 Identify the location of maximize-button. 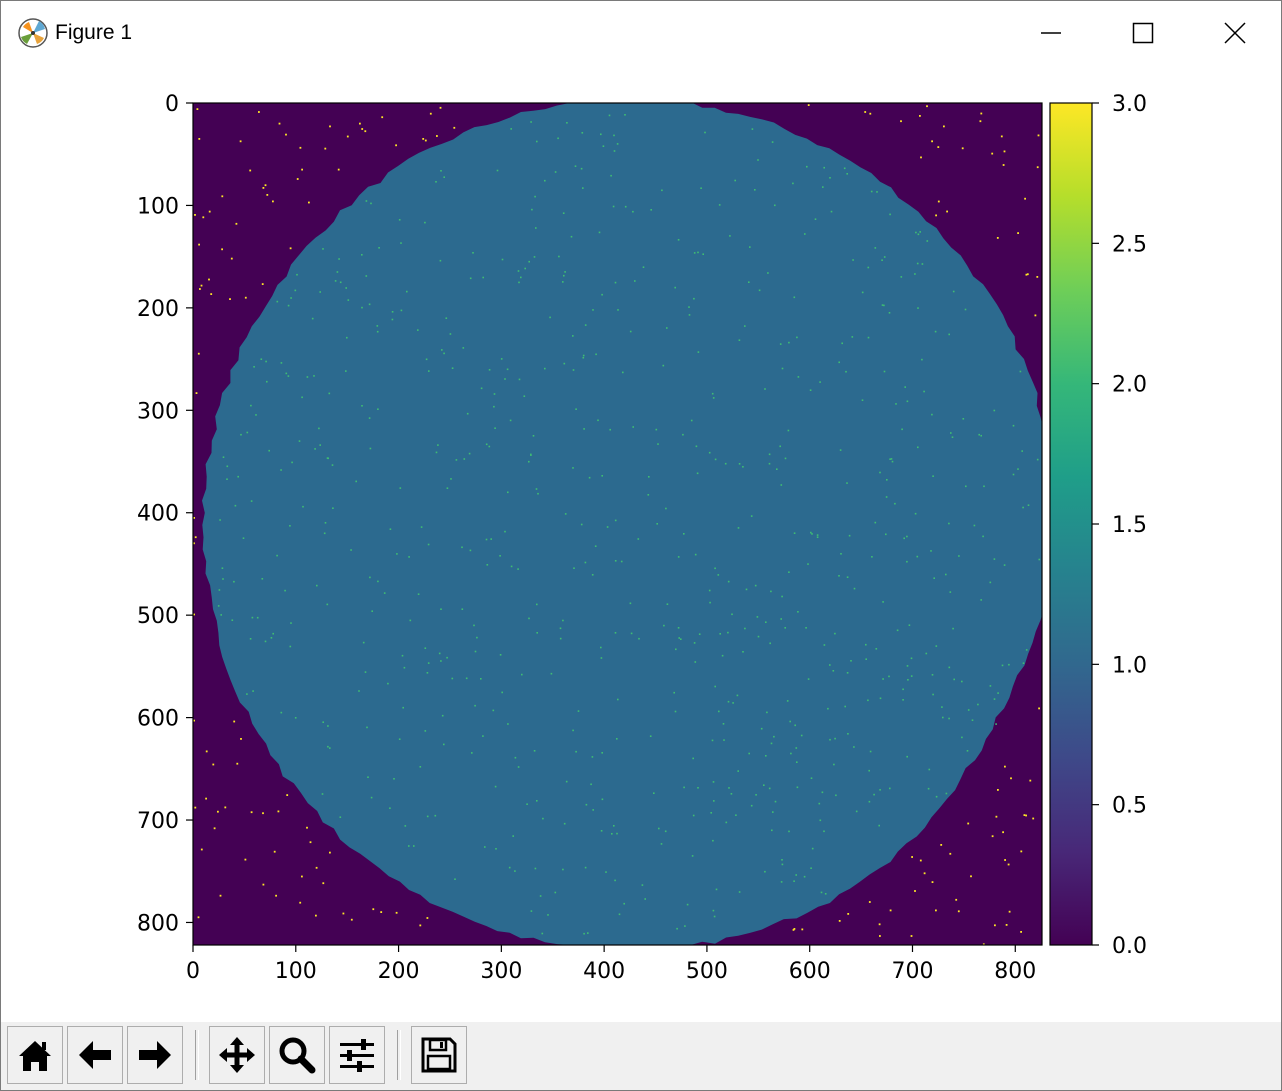
(1143, 33).